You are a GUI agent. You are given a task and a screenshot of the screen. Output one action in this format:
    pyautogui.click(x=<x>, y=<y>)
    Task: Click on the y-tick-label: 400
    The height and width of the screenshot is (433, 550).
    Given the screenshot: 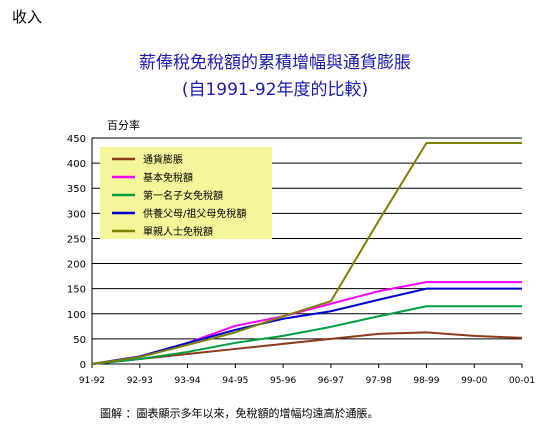 What is the action you would take?
    pyautogui.click(x=76, y=164)
    